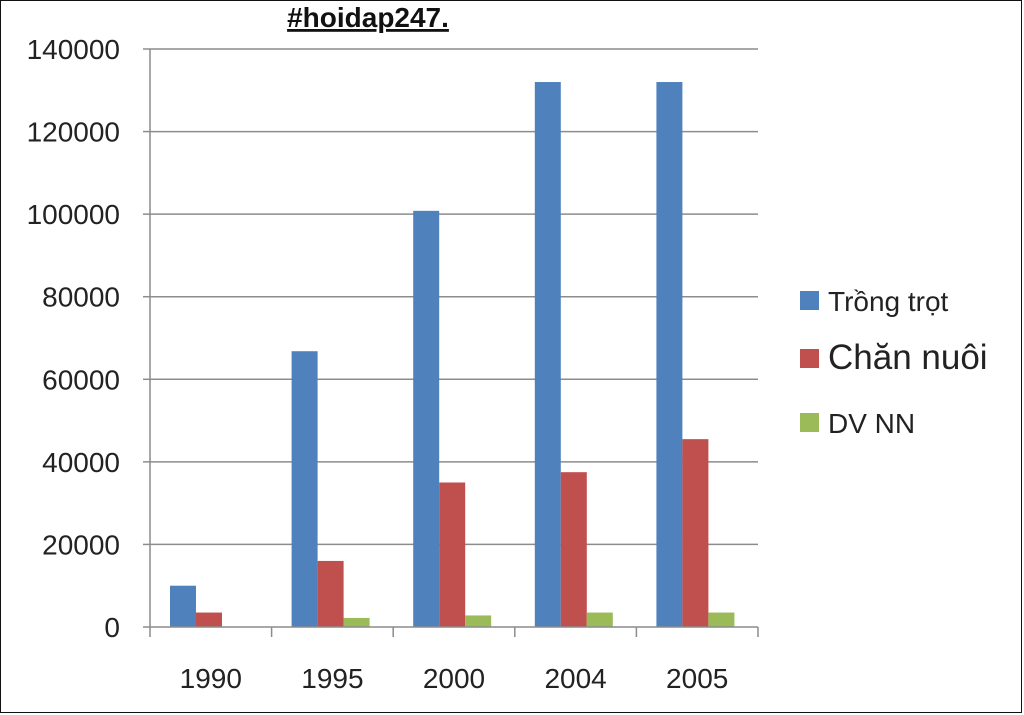 The image size is (1024, 715). What do you see at coordinates (112, 627) in the screenshot?
I see `y-tick-label: 0` at bounding box center [112, 627].